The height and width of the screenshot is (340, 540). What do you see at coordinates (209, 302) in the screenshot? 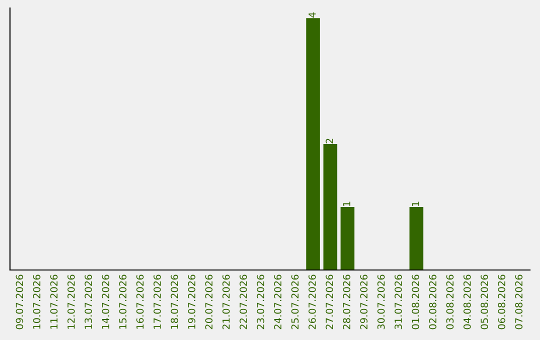
I see `x-tick-label: 20.07.2026` at bounding box center [209, 302].